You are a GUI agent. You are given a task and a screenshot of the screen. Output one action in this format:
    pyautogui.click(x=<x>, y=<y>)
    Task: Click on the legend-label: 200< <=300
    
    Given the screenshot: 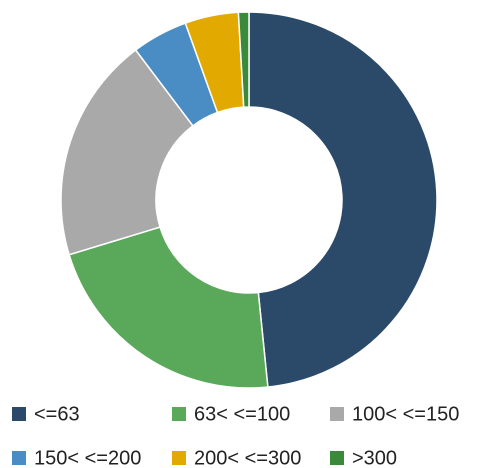 What is the action you would take?
    pyautogui.click(x=247, y=457)
    